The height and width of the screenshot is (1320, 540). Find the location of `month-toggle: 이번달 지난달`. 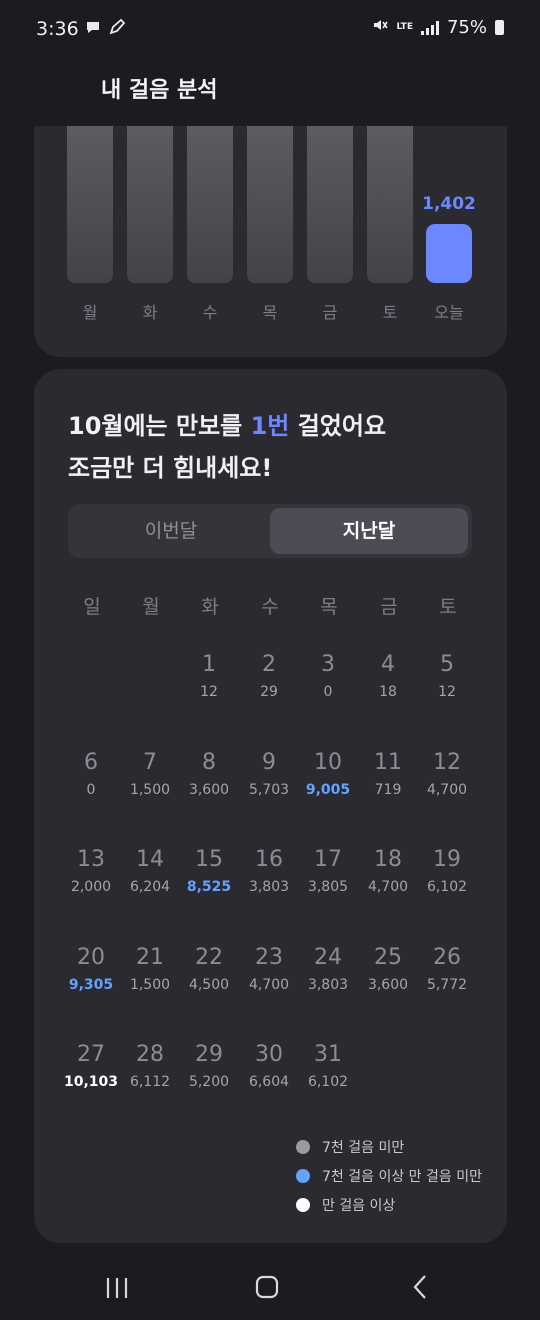

month-toggle: 이번달 지난달 is located at coordinates (270, 531).